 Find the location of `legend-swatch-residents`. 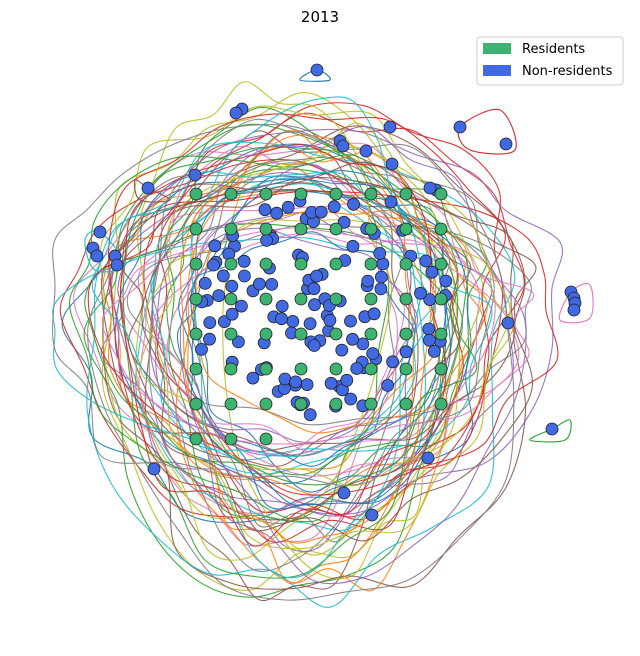

legend-swatch-residents is located at coordinates (497, 48).